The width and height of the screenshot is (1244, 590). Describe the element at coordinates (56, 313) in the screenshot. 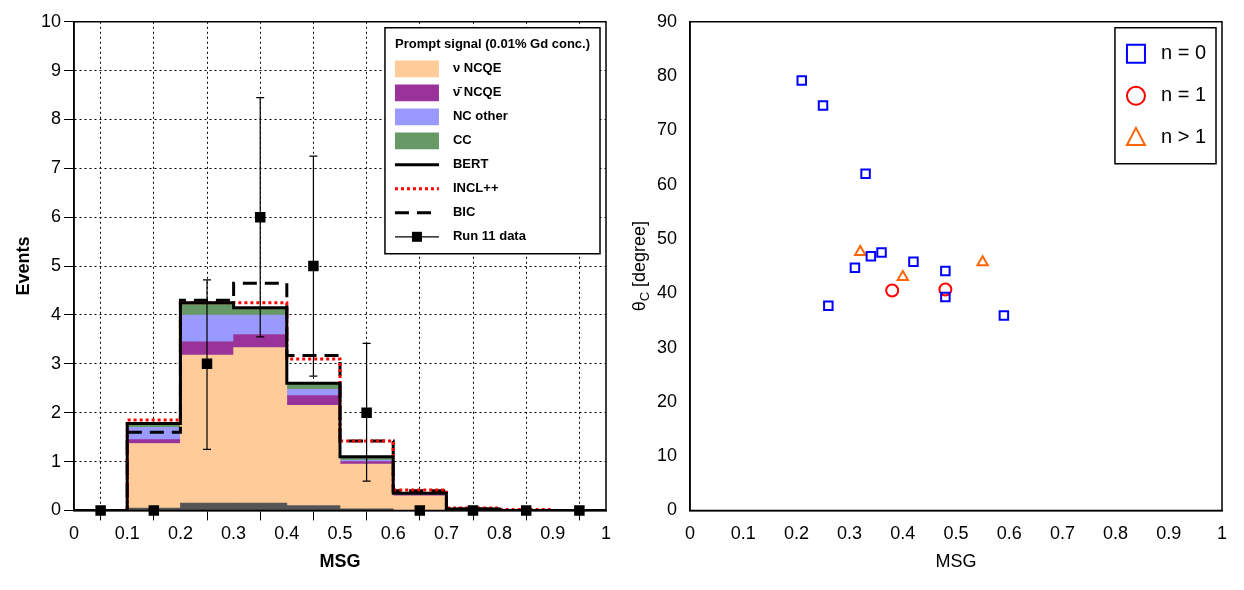

I see `y-tick-label: 4` at that location.